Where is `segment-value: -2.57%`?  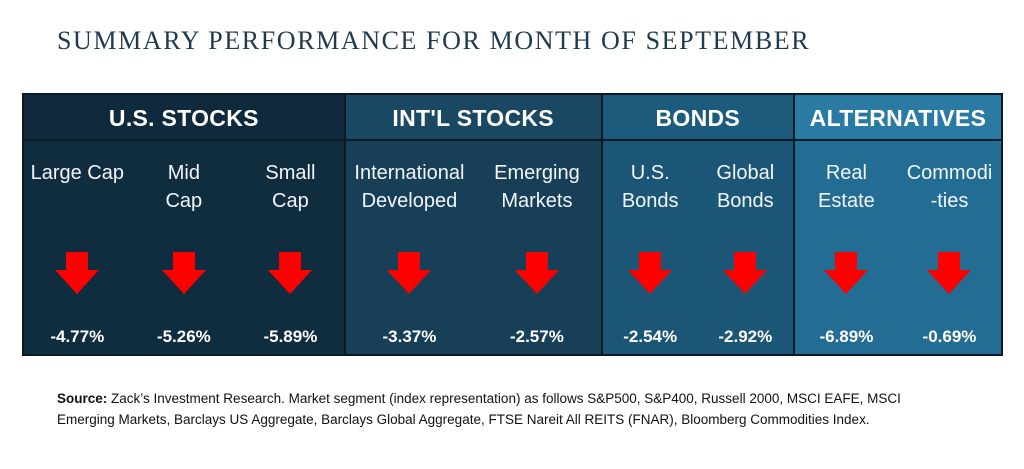 segment-value: -2.57% is located at coordinates (536, 336).